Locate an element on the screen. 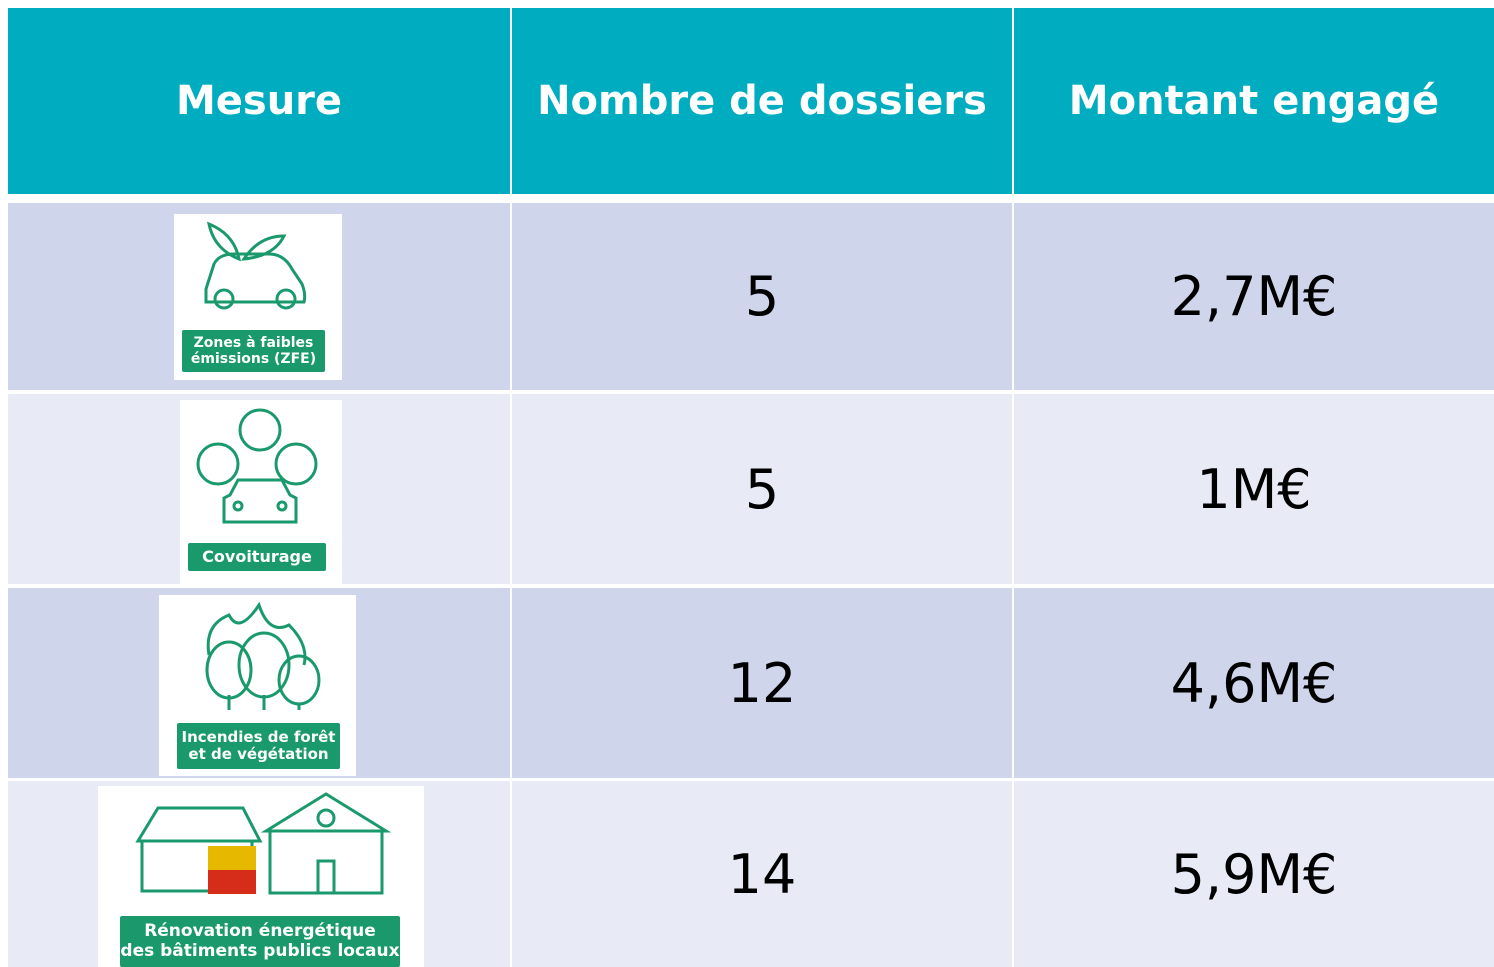  count: 12 is located at coordinates (762, 683).